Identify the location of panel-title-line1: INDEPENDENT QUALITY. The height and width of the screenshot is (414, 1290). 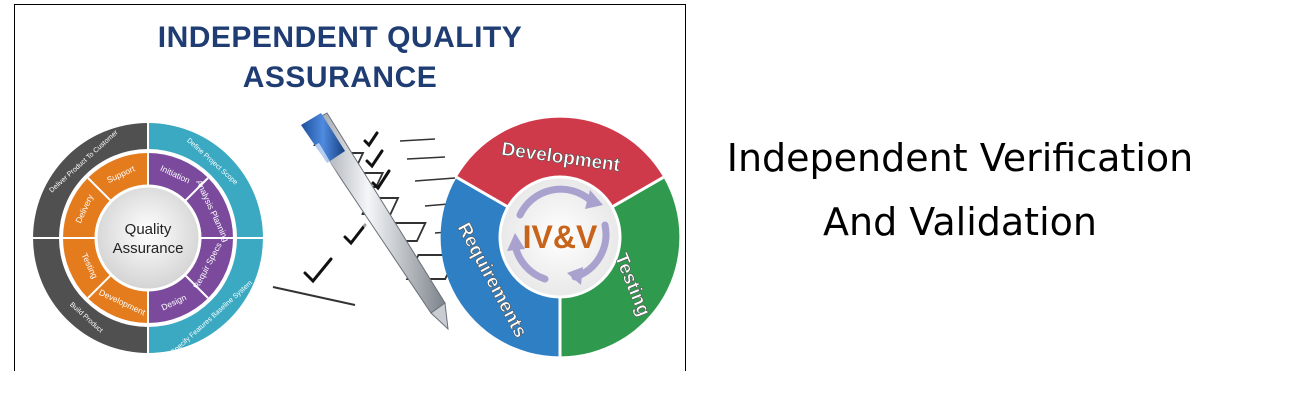
(340, 37).